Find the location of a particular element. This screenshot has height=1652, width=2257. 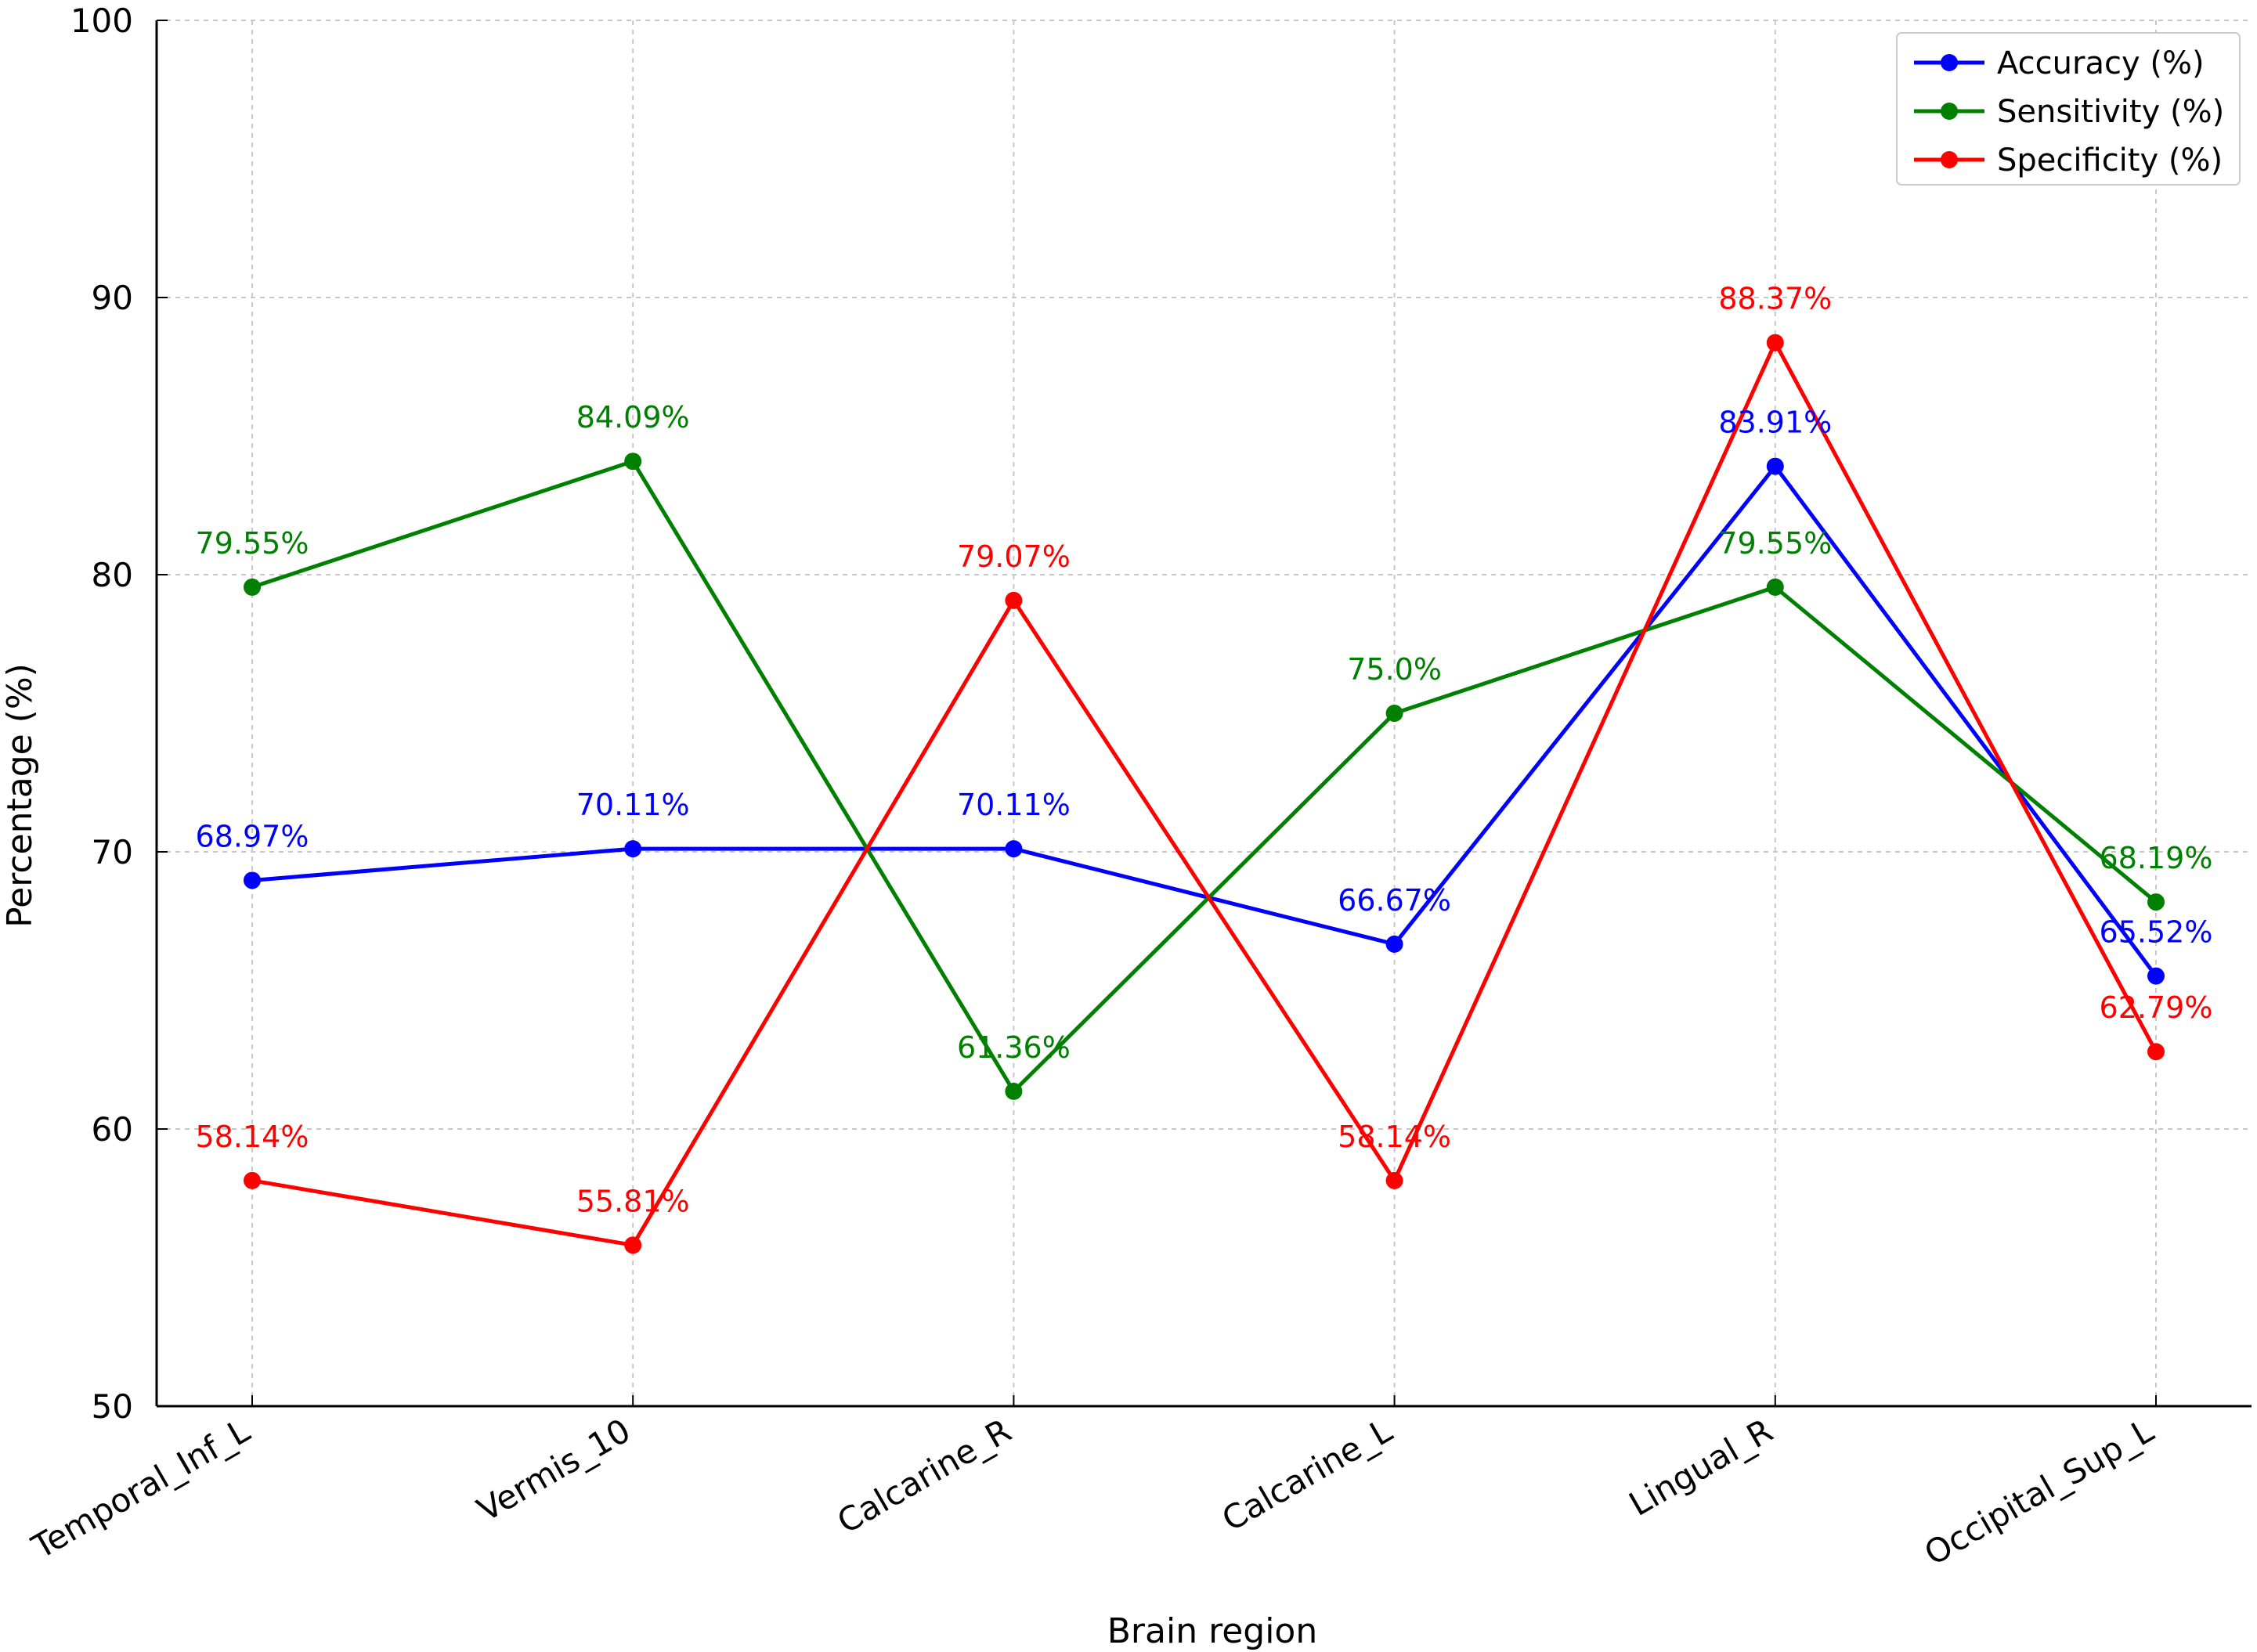

data-label: 68.19% is located at coordinates (2157, 858).